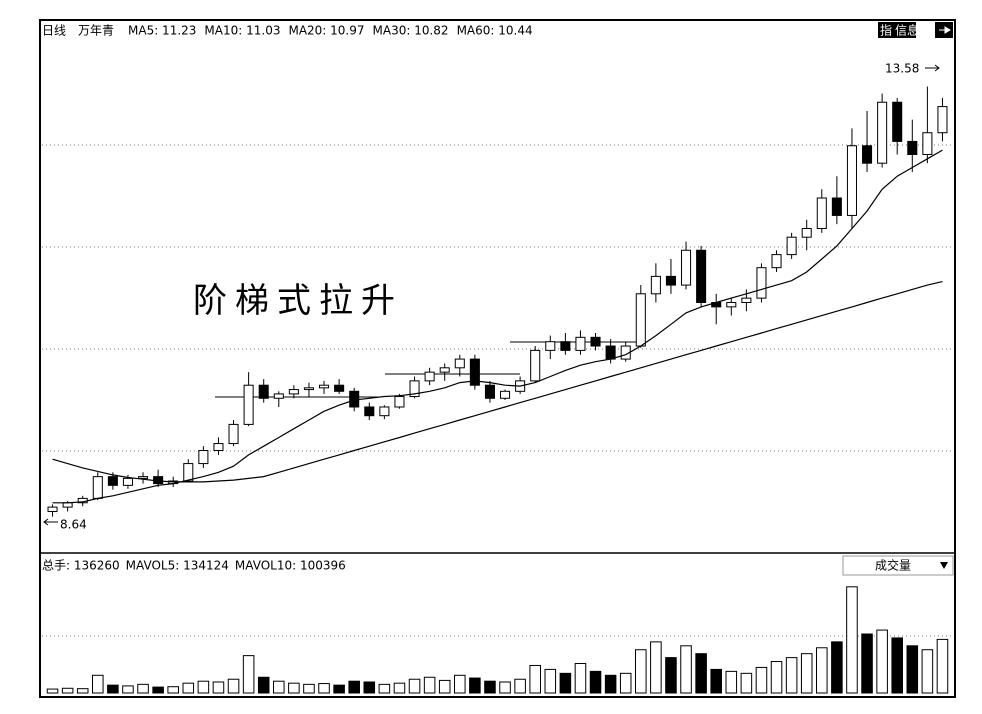  Describe the element at coordinates (81, 566) in the screenshot. I see `volume-label: 总手: 136260` at that location.